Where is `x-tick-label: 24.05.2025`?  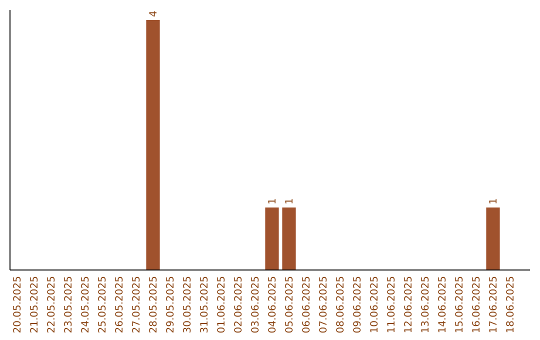
x-tick-label: 24.05.2025 is located at coordinates (86, 305).